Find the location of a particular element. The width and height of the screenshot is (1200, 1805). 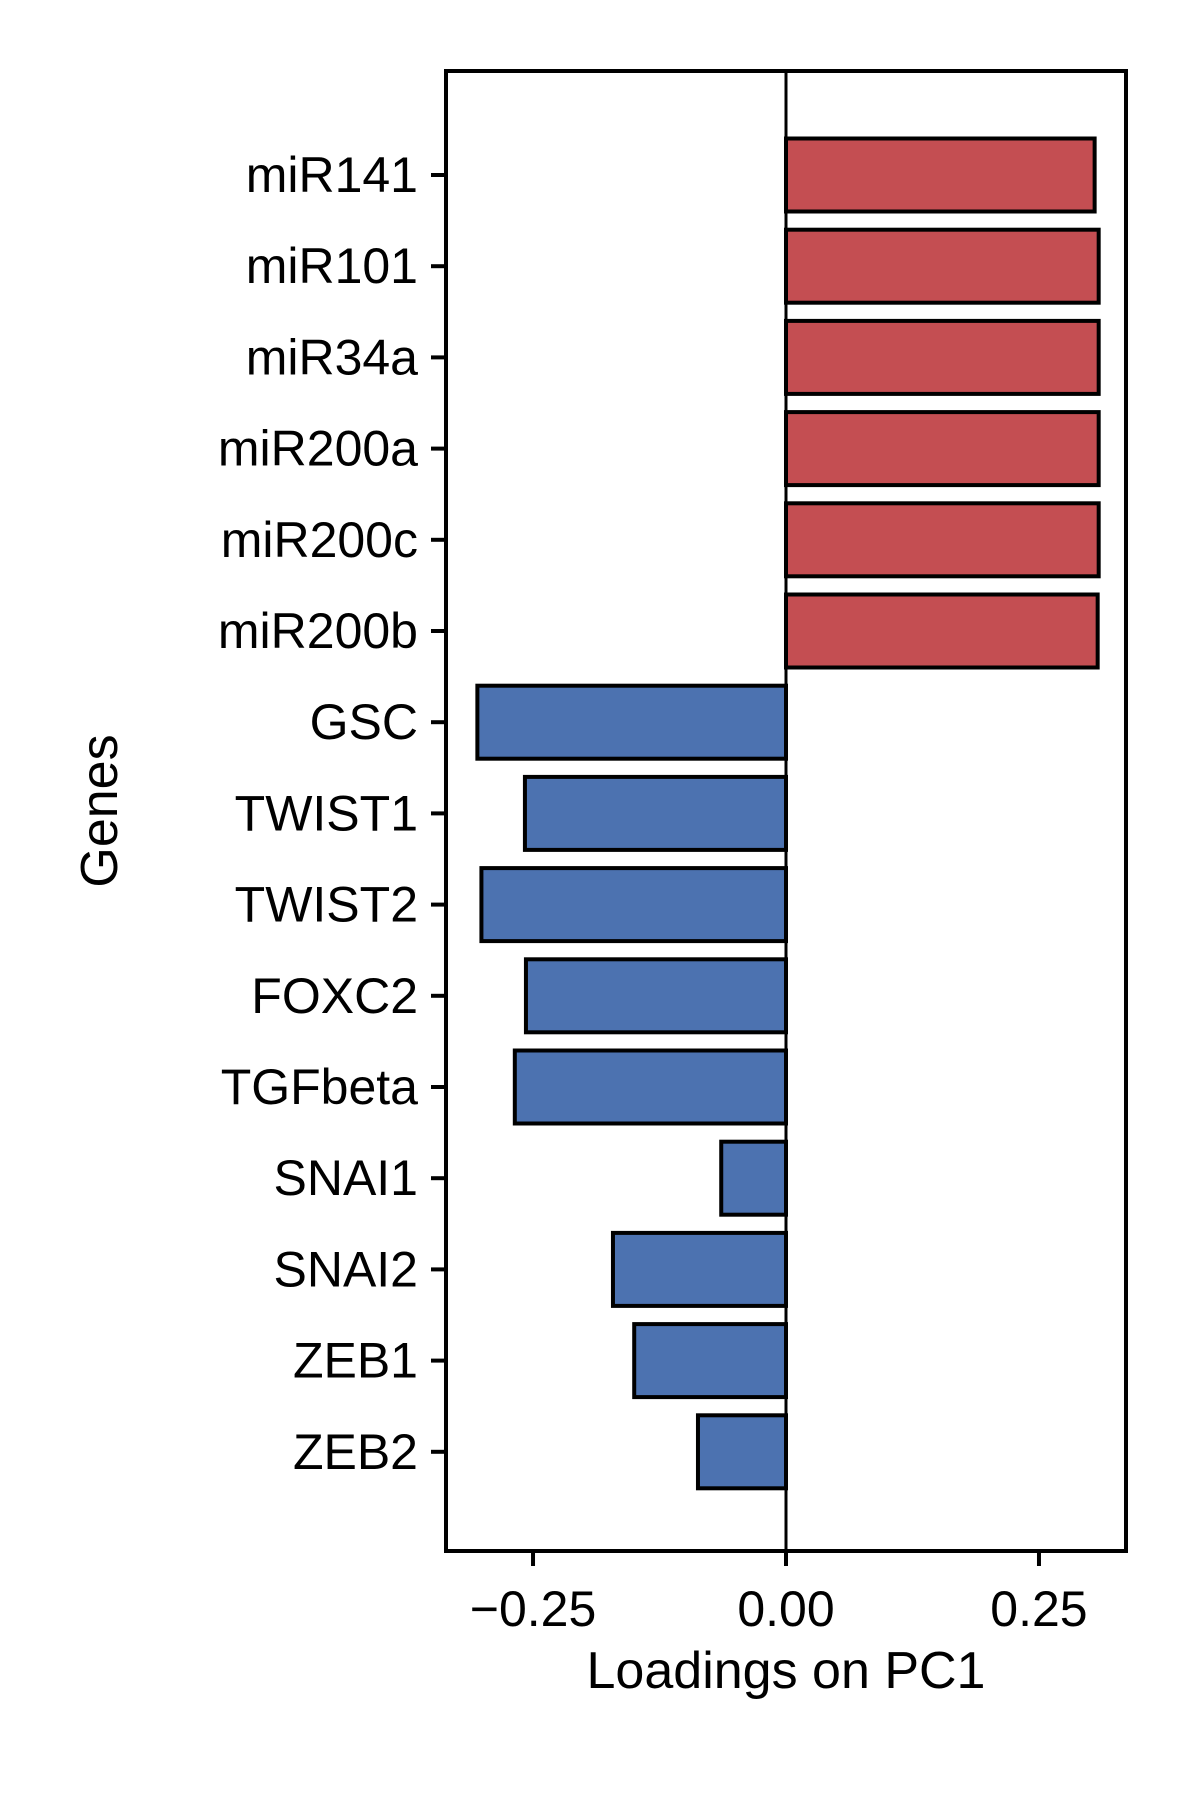

bar-mir101 is located at coordinates (942, 266).